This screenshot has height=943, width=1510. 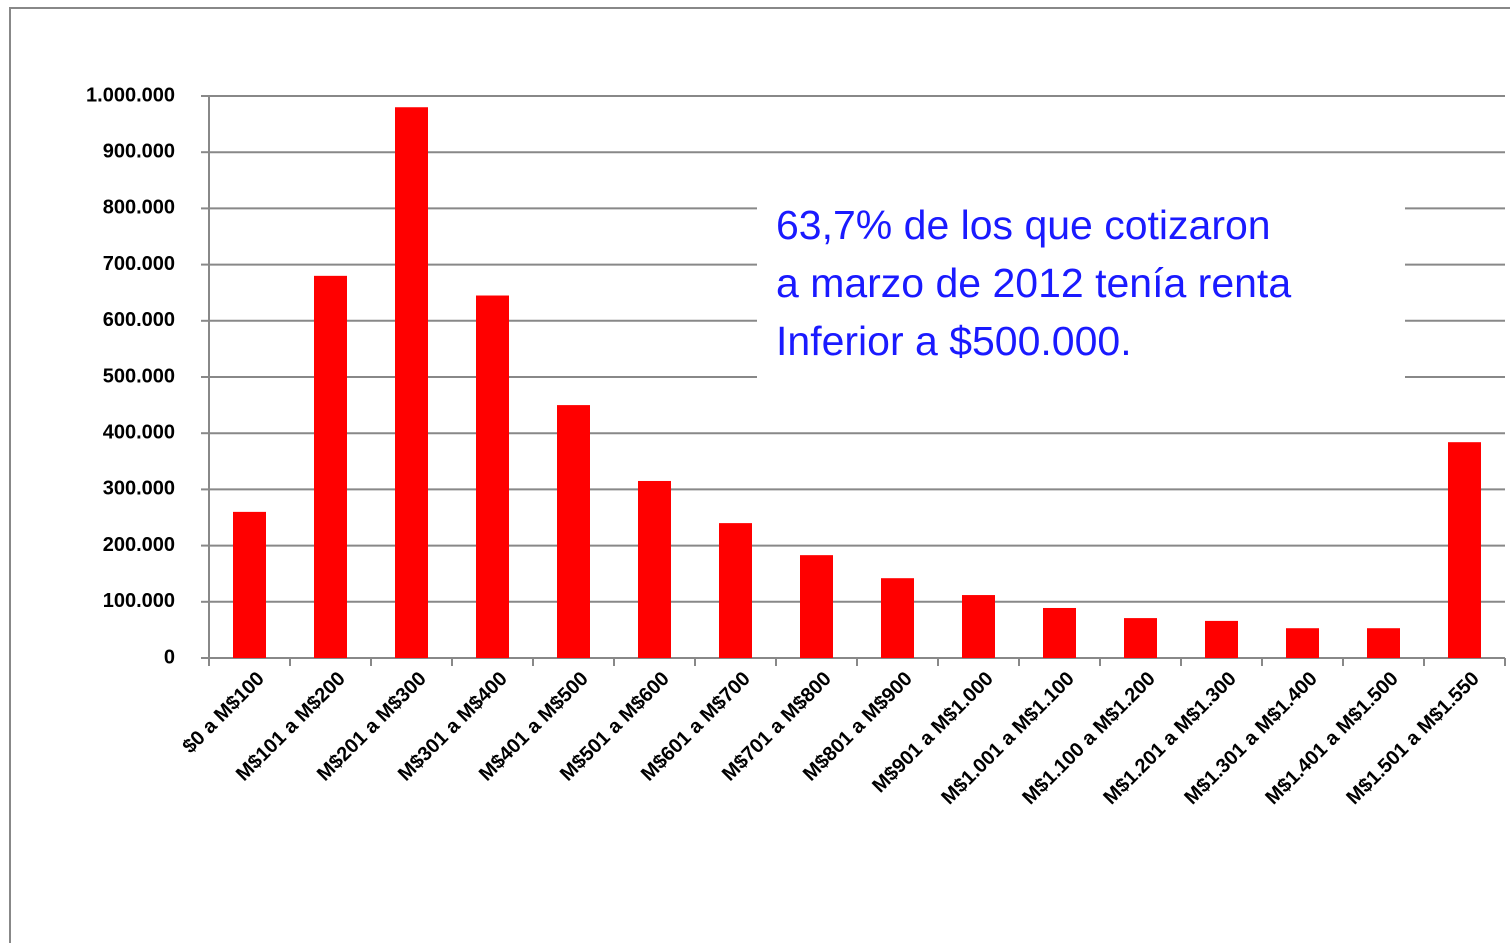 I want to click on y-tick-label: 800.000, so click(x=139, y=208).